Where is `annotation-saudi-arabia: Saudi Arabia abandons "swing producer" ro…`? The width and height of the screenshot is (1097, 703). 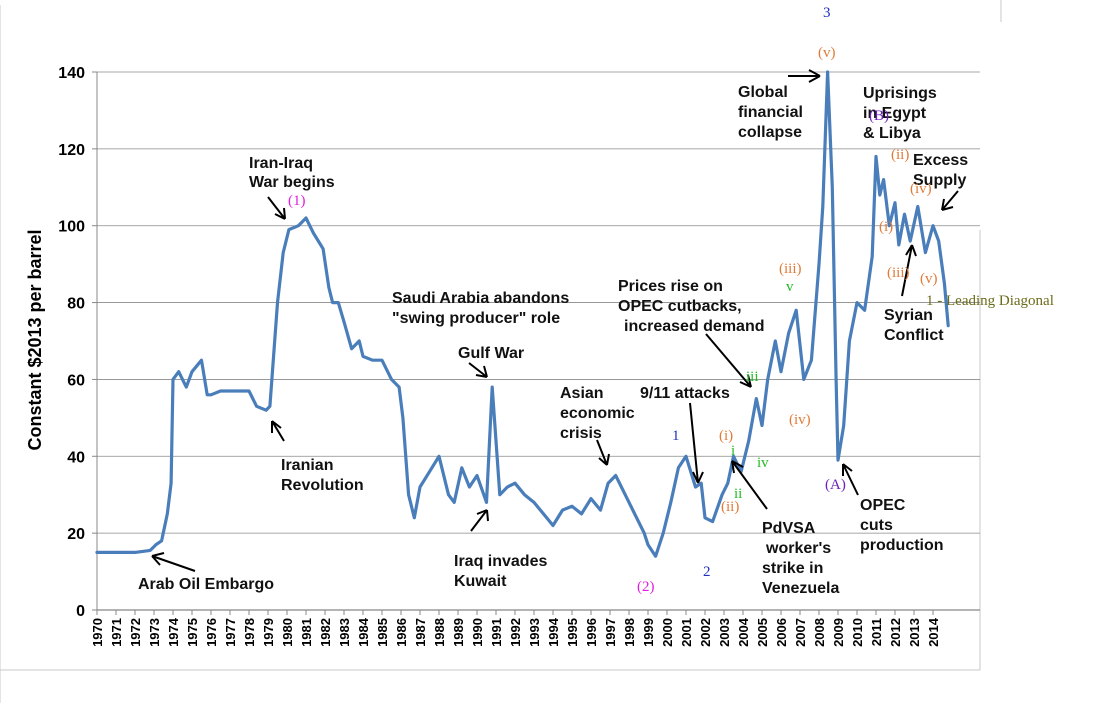
annotation-saudi-arabia: Saudi Arabia abandons "swing producer" ro… is located at coordinates (480, 308).